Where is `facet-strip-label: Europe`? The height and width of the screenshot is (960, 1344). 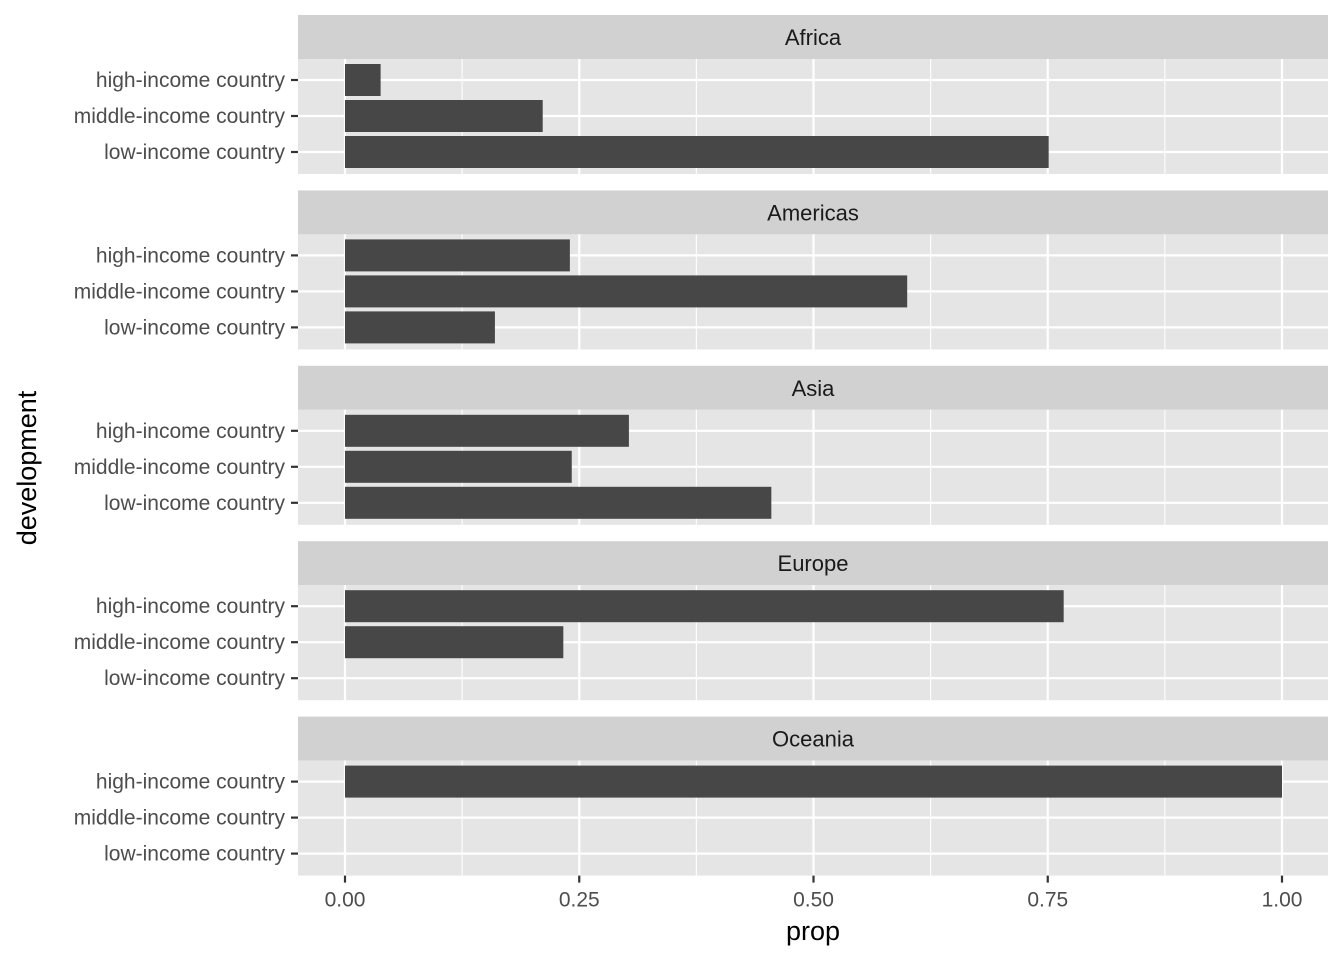
facet-strip-label: Europe is located at coordinates (813, 563).